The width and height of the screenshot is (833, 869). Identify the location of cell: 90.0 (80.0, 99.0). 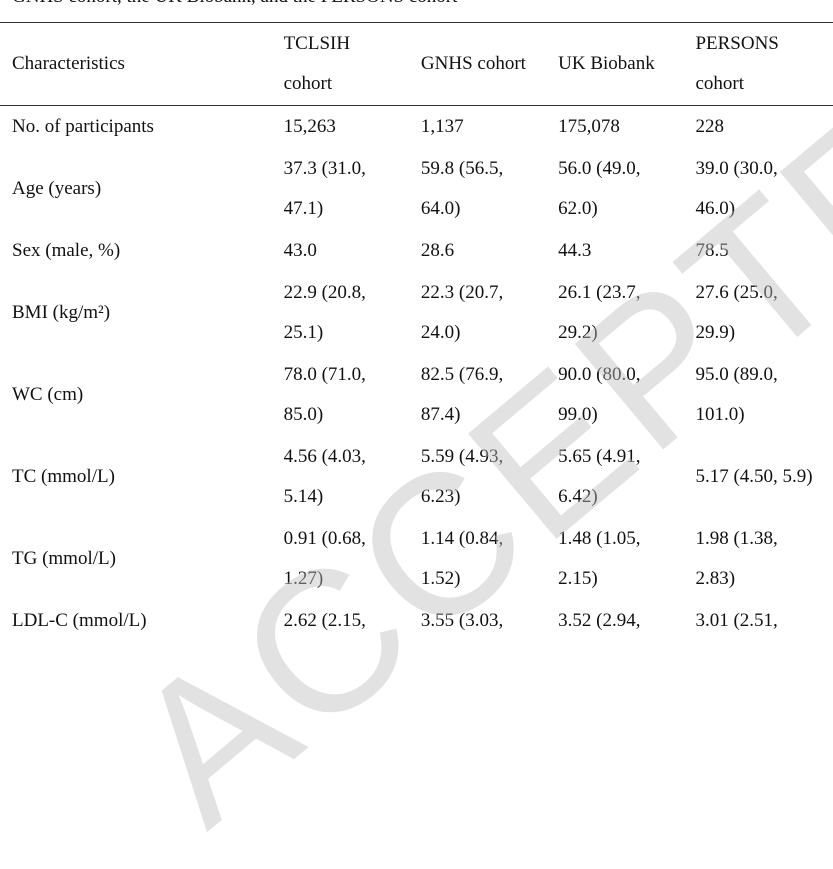
(626, 395).